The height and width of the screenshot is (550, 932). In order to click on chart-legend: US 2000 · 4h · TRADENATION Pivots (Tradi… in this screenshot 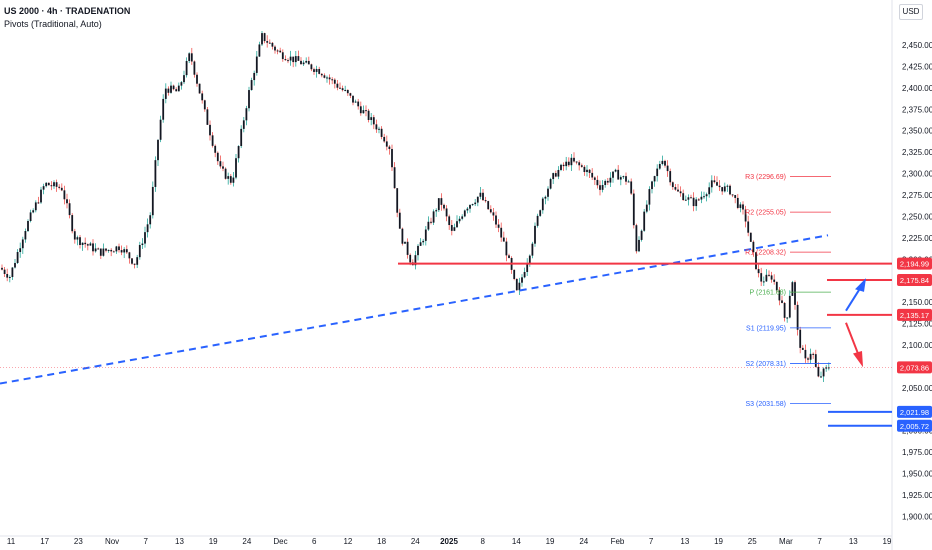, I will do `click(67, 18)`.